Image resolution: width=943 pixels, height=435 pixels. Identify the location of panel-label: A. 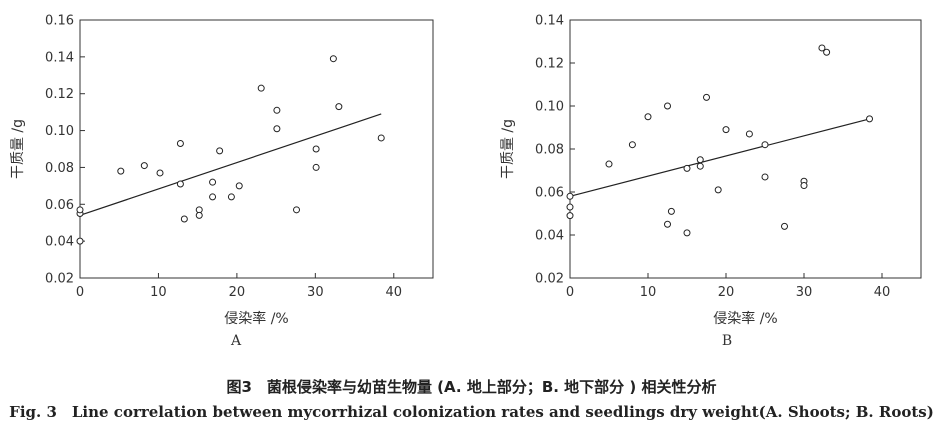
(236, 341).